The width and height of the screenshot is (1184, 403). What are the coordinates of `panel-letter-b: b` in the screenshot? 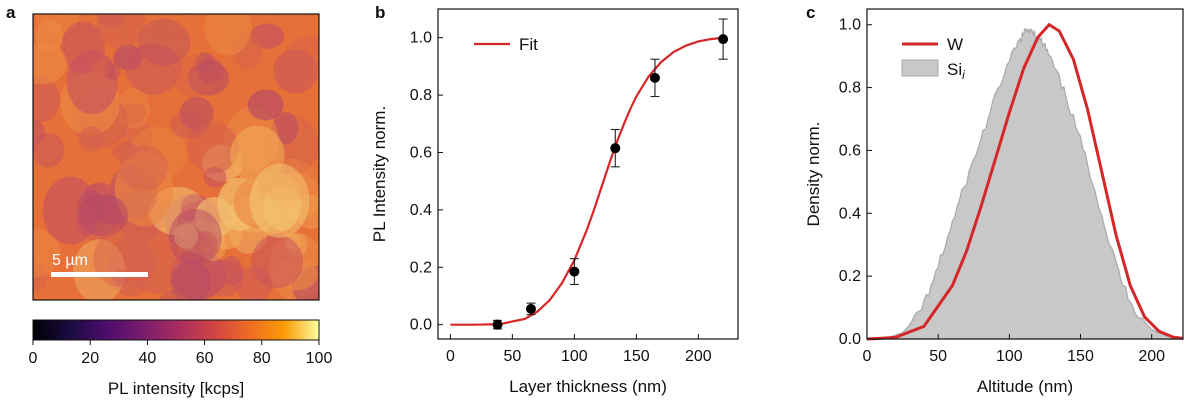 It's located at (380, 12).